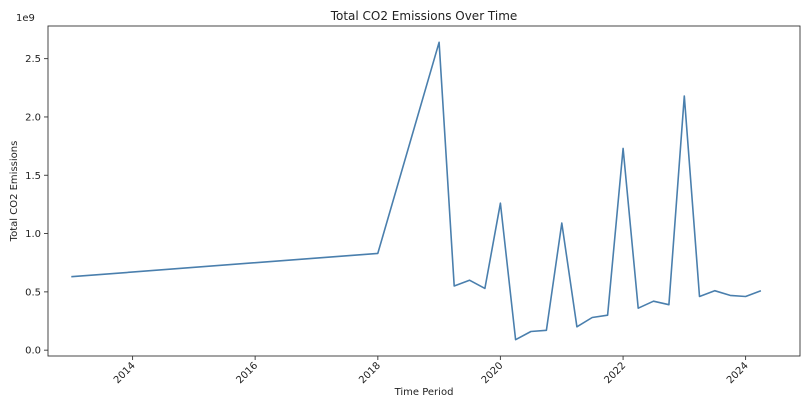 This screenshot has height=409, width=806. Describe the element at coordinates (424, 392) in the screenshot. I see `x-axis-label: Time Period` at that location.